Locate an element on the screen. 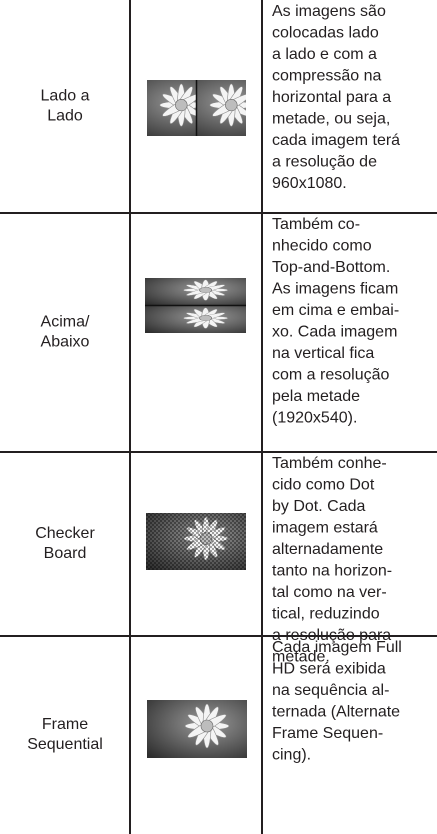 The image size is (437, 834). description-line: by Dot. Cada is located at coordinates (318, 506).